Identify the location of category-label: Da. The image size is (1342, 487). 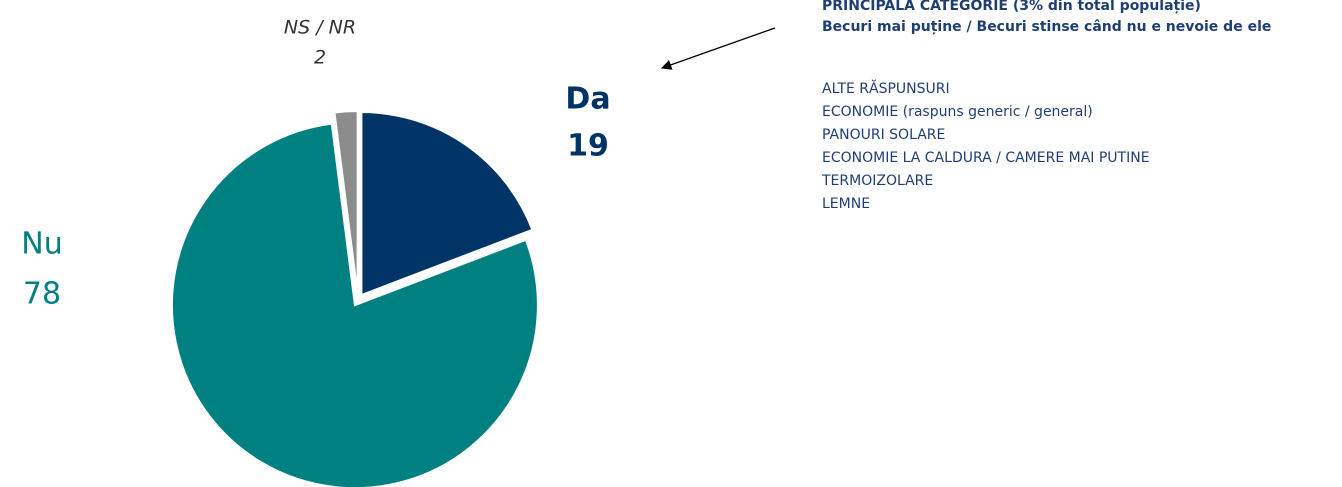
(587, 99).